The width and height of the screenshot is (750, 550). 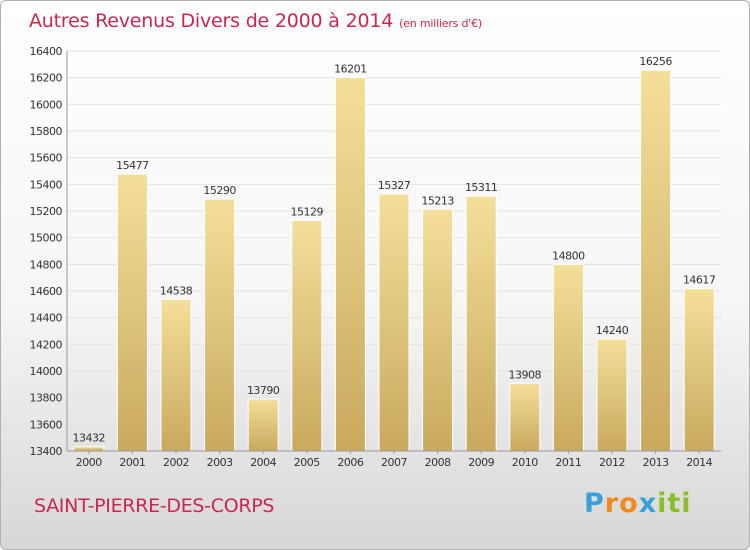 What do you see at coordinates (219, 190) in the screenshot?
I see `data-label: 15290` at bounding box center [219, 190].